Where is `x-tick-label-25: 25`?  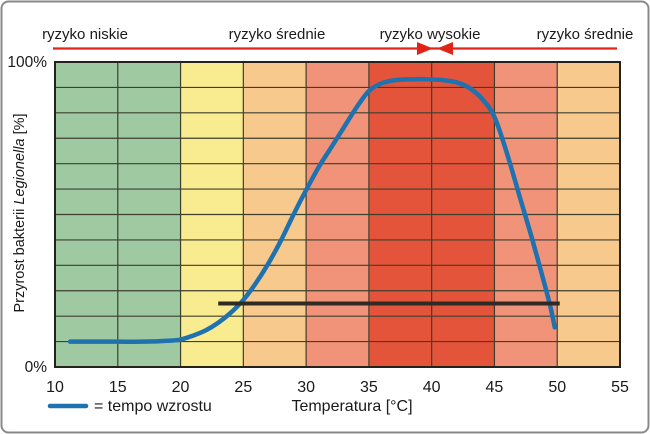
x-tick-label-25: 25 is located at coordinates (243, 387).